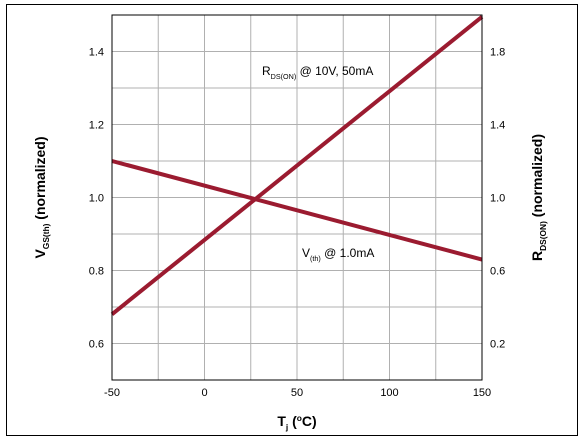 The width and height of the screenshot is (586, 444). What do you see at coordinates (497, 53) in the screenshot?
I see `y-right-tick-label: 1.8` at bounding box center [497, 53].